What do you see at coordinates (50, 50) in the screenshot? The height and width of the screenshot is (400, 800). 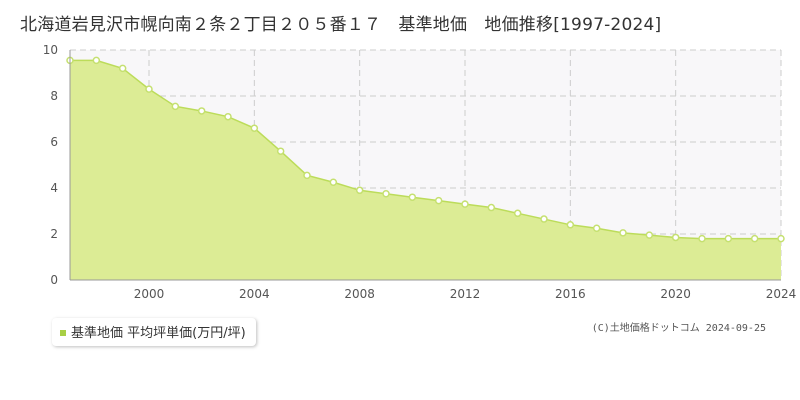 I see `y-tick-label: 10` at bounding box center [50, 50].